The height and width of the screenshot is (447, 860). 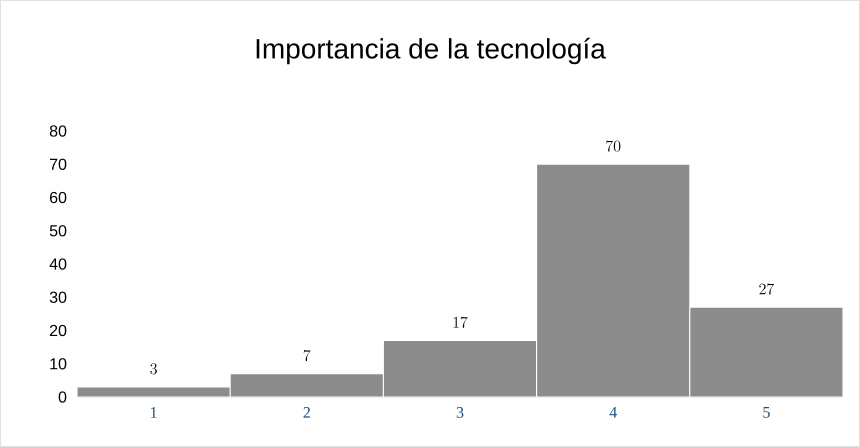 I want to click on data-label: 70, so click(x=613, y=146).